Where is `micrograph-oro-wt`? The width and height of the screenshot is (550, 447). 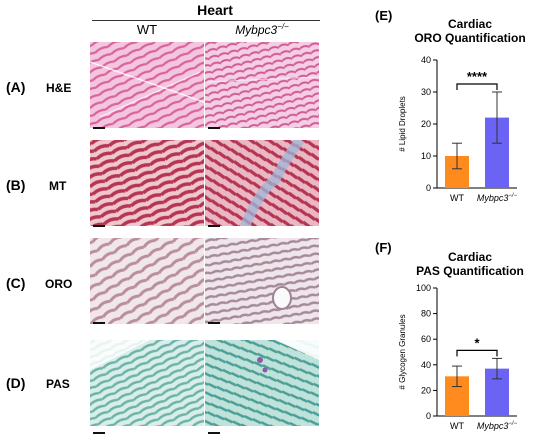 micrograph-oro-wt is located at coordinates (147, 281).